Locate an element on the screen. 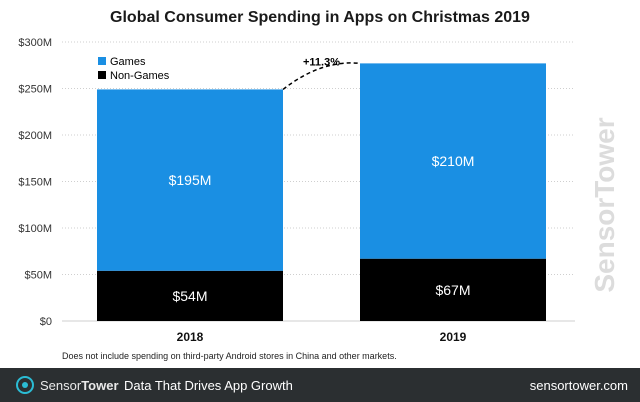  footer-tagline: Data That Drives App Growth is located at coordinates (208, 385).